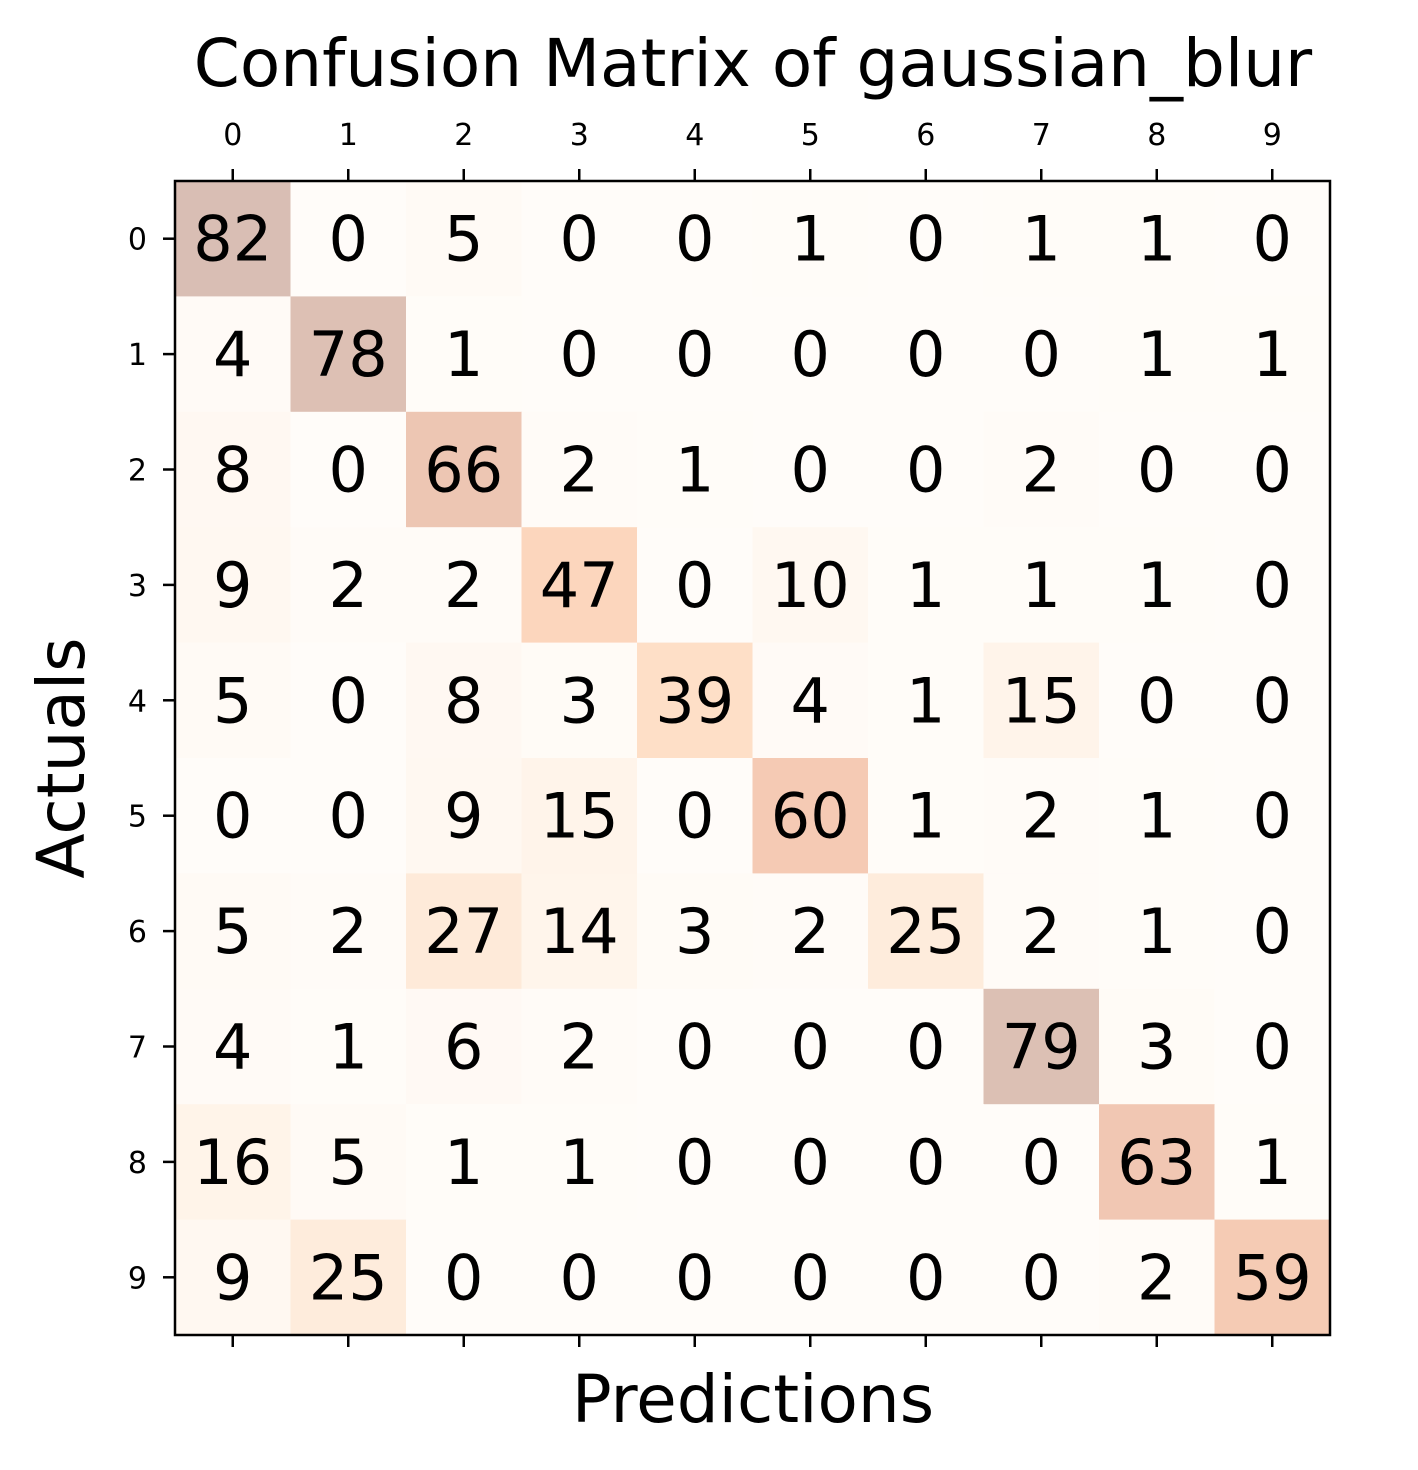  Describe the element at coordinates (348, 585) in the screenshot. I see `heatmap-cell-r3-c1` at that location.